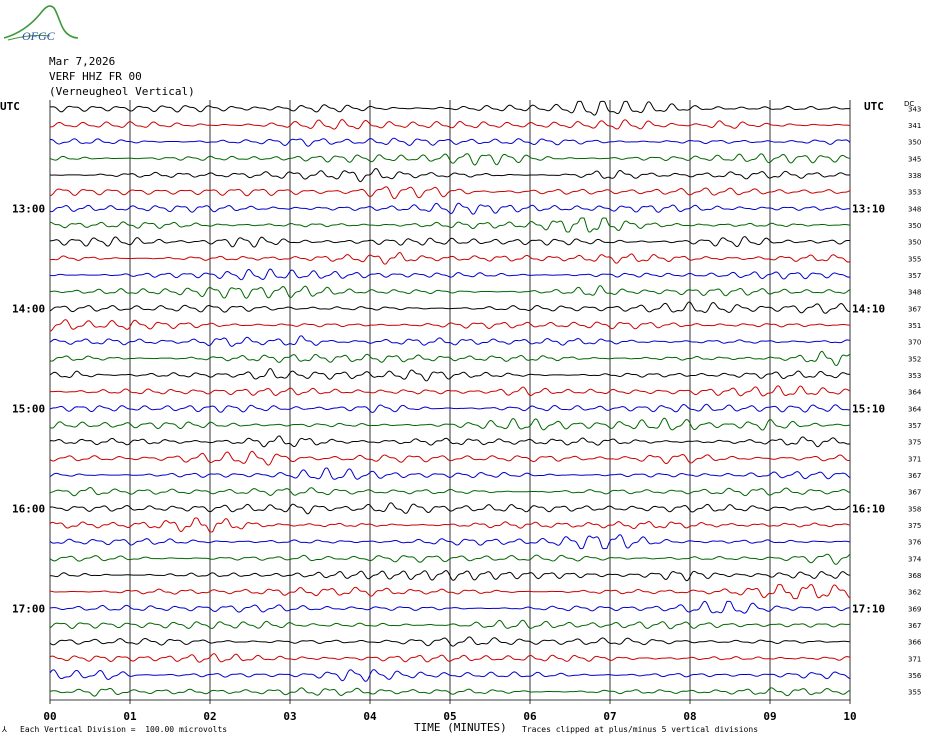 This screenshot has width=930, height=744. What do you see at coordinates (914, 159) in the screenshot?
I see `dc-offset-label: 345` at bounding box center [914, 159].